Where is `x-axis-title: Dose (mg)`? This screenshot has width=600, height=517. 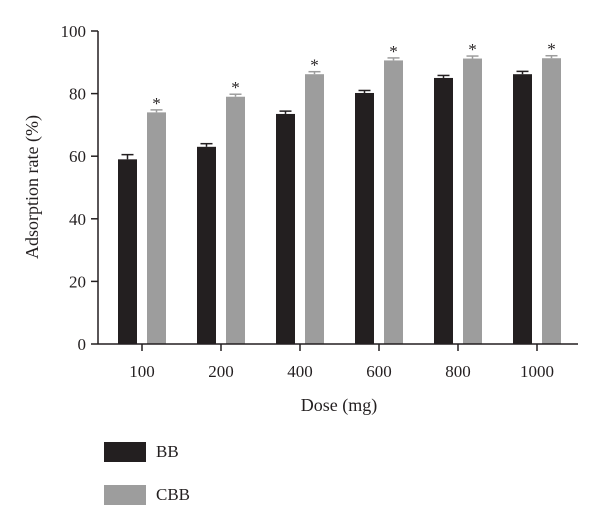 x-axis-title: Dose (mg) is located at coordinates (339, 405).